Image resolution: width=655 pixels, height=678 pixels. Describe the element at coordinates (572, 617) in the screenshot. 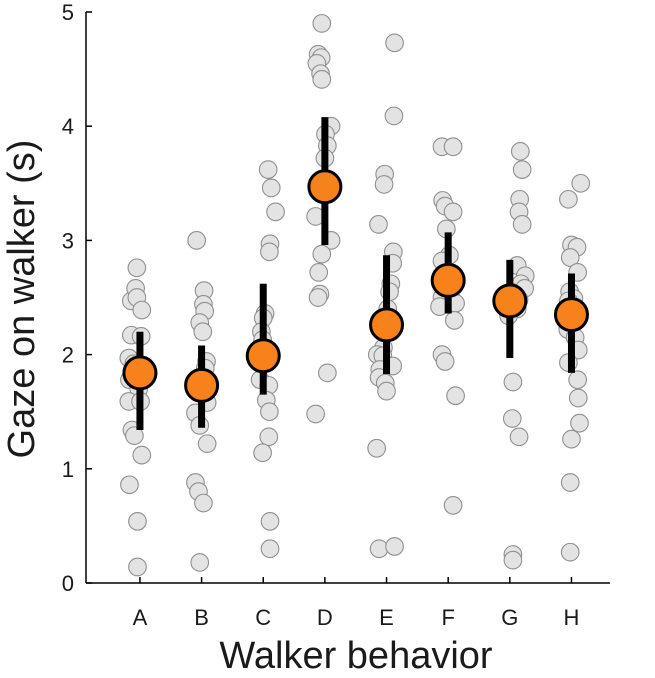

I see `x-tick-label: H` at that location.